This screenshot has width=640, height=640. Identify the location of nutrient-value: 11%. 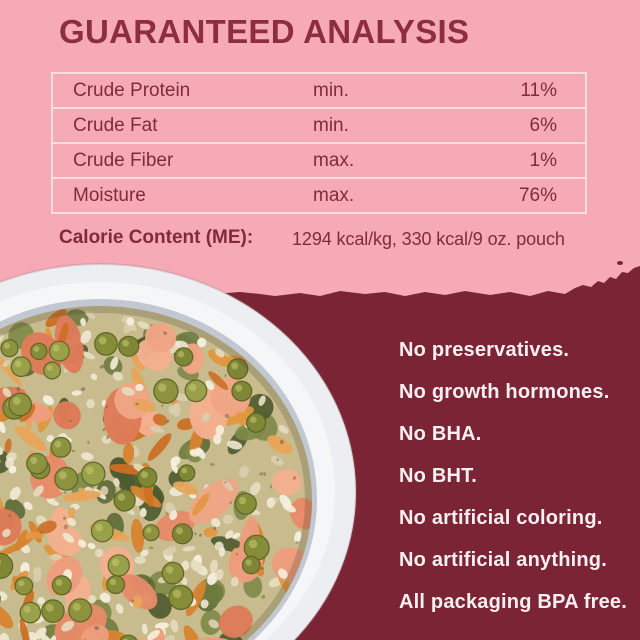
(538, 90).